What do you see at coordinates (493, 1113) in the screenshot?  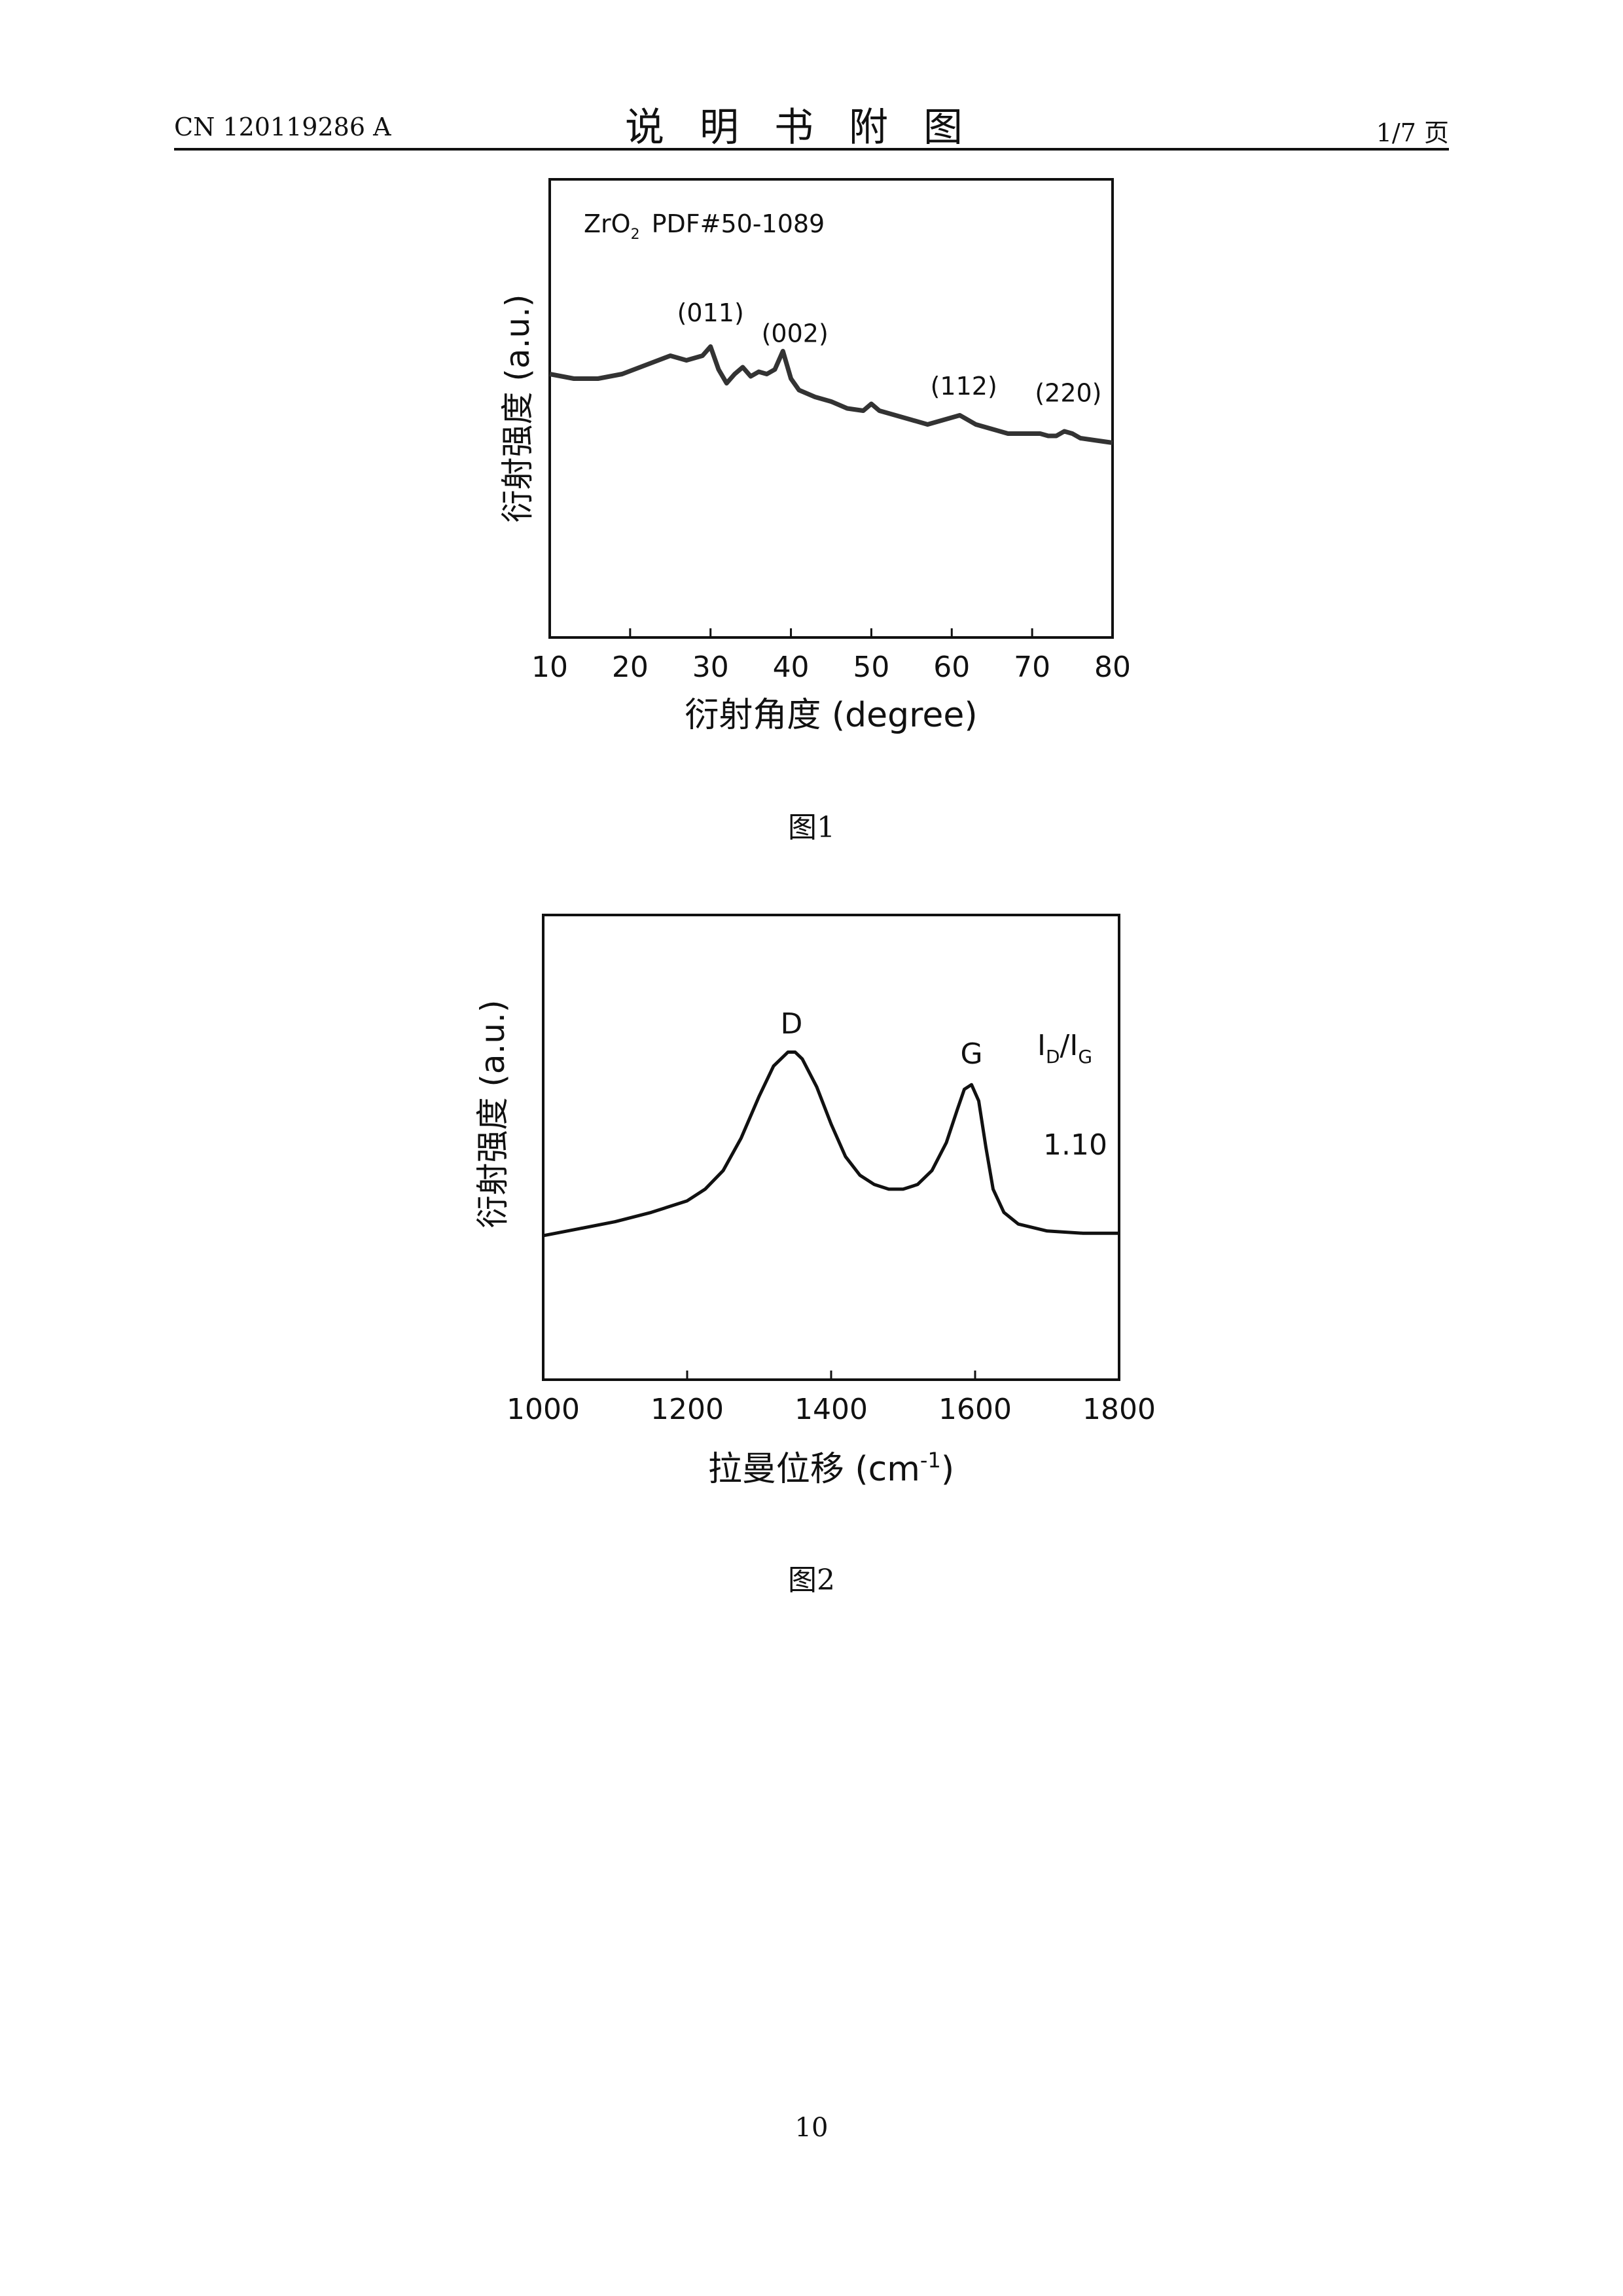 I see `raman-y-axis-label: 衍射强度 (a.u.)` at bounding box center [493, 1113].